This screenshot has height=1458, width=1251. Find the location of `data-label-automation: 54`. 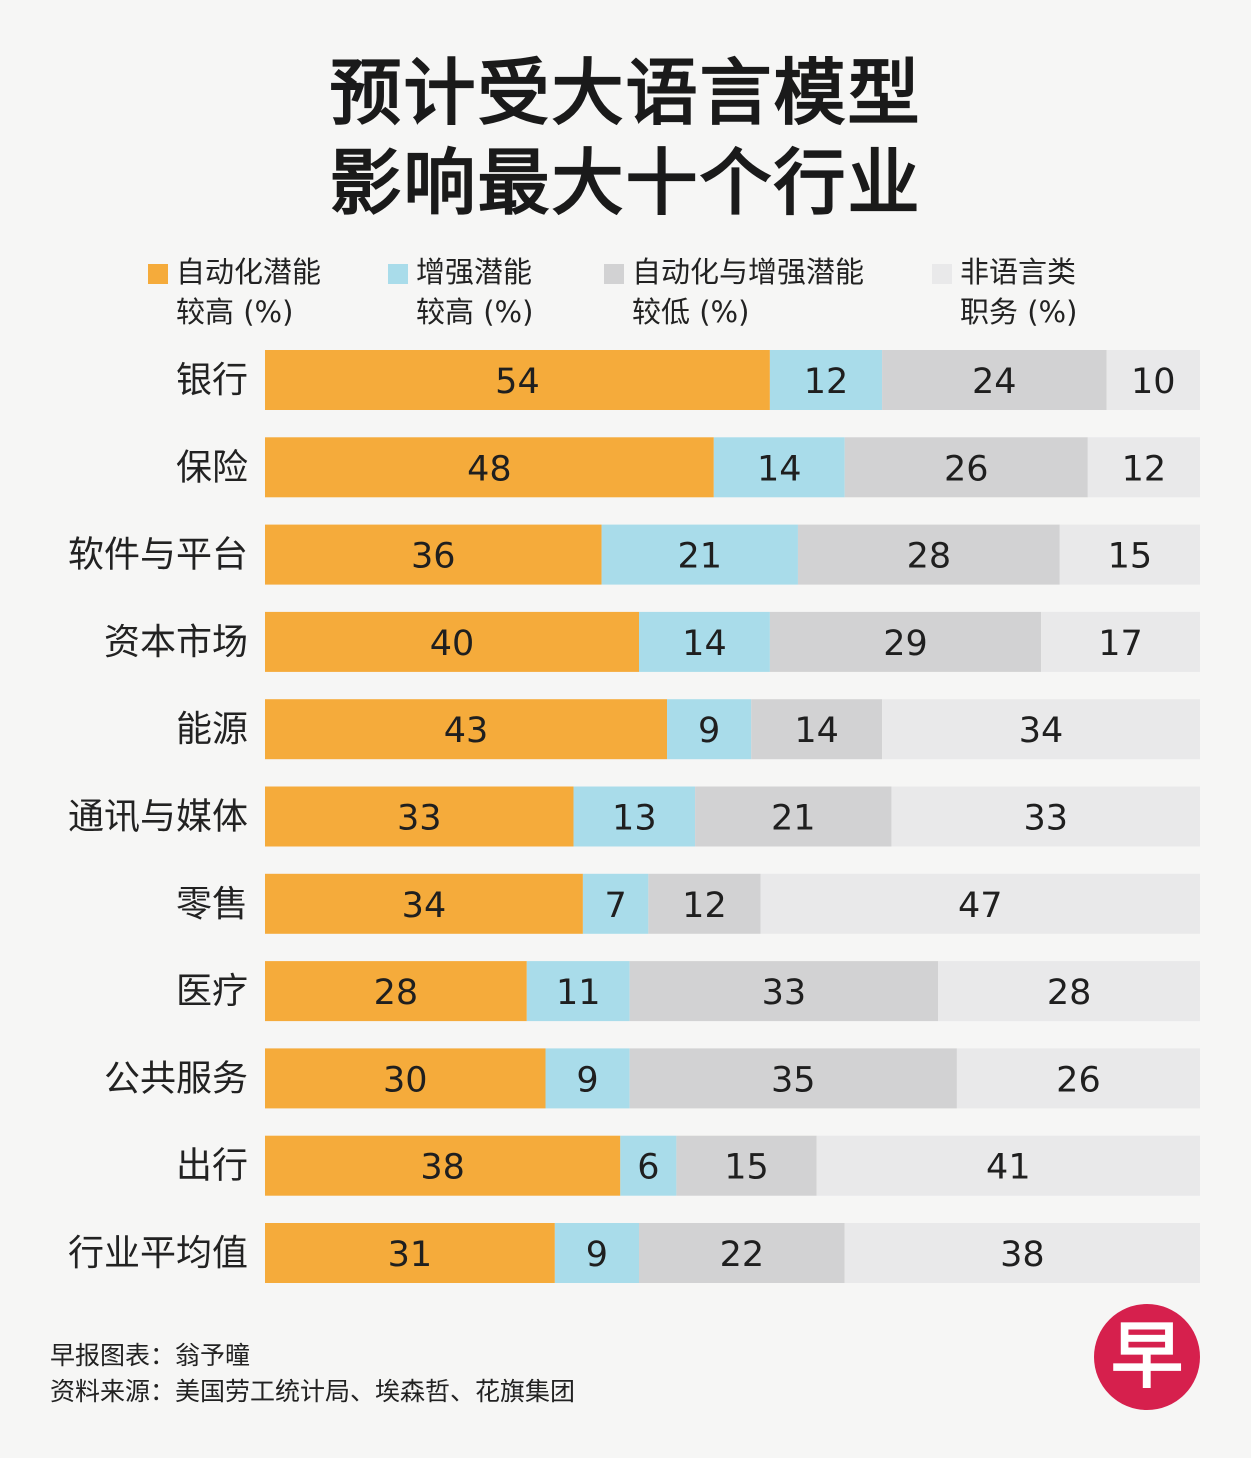

data-label-automation: 54 is located at coordinates (517, 382).